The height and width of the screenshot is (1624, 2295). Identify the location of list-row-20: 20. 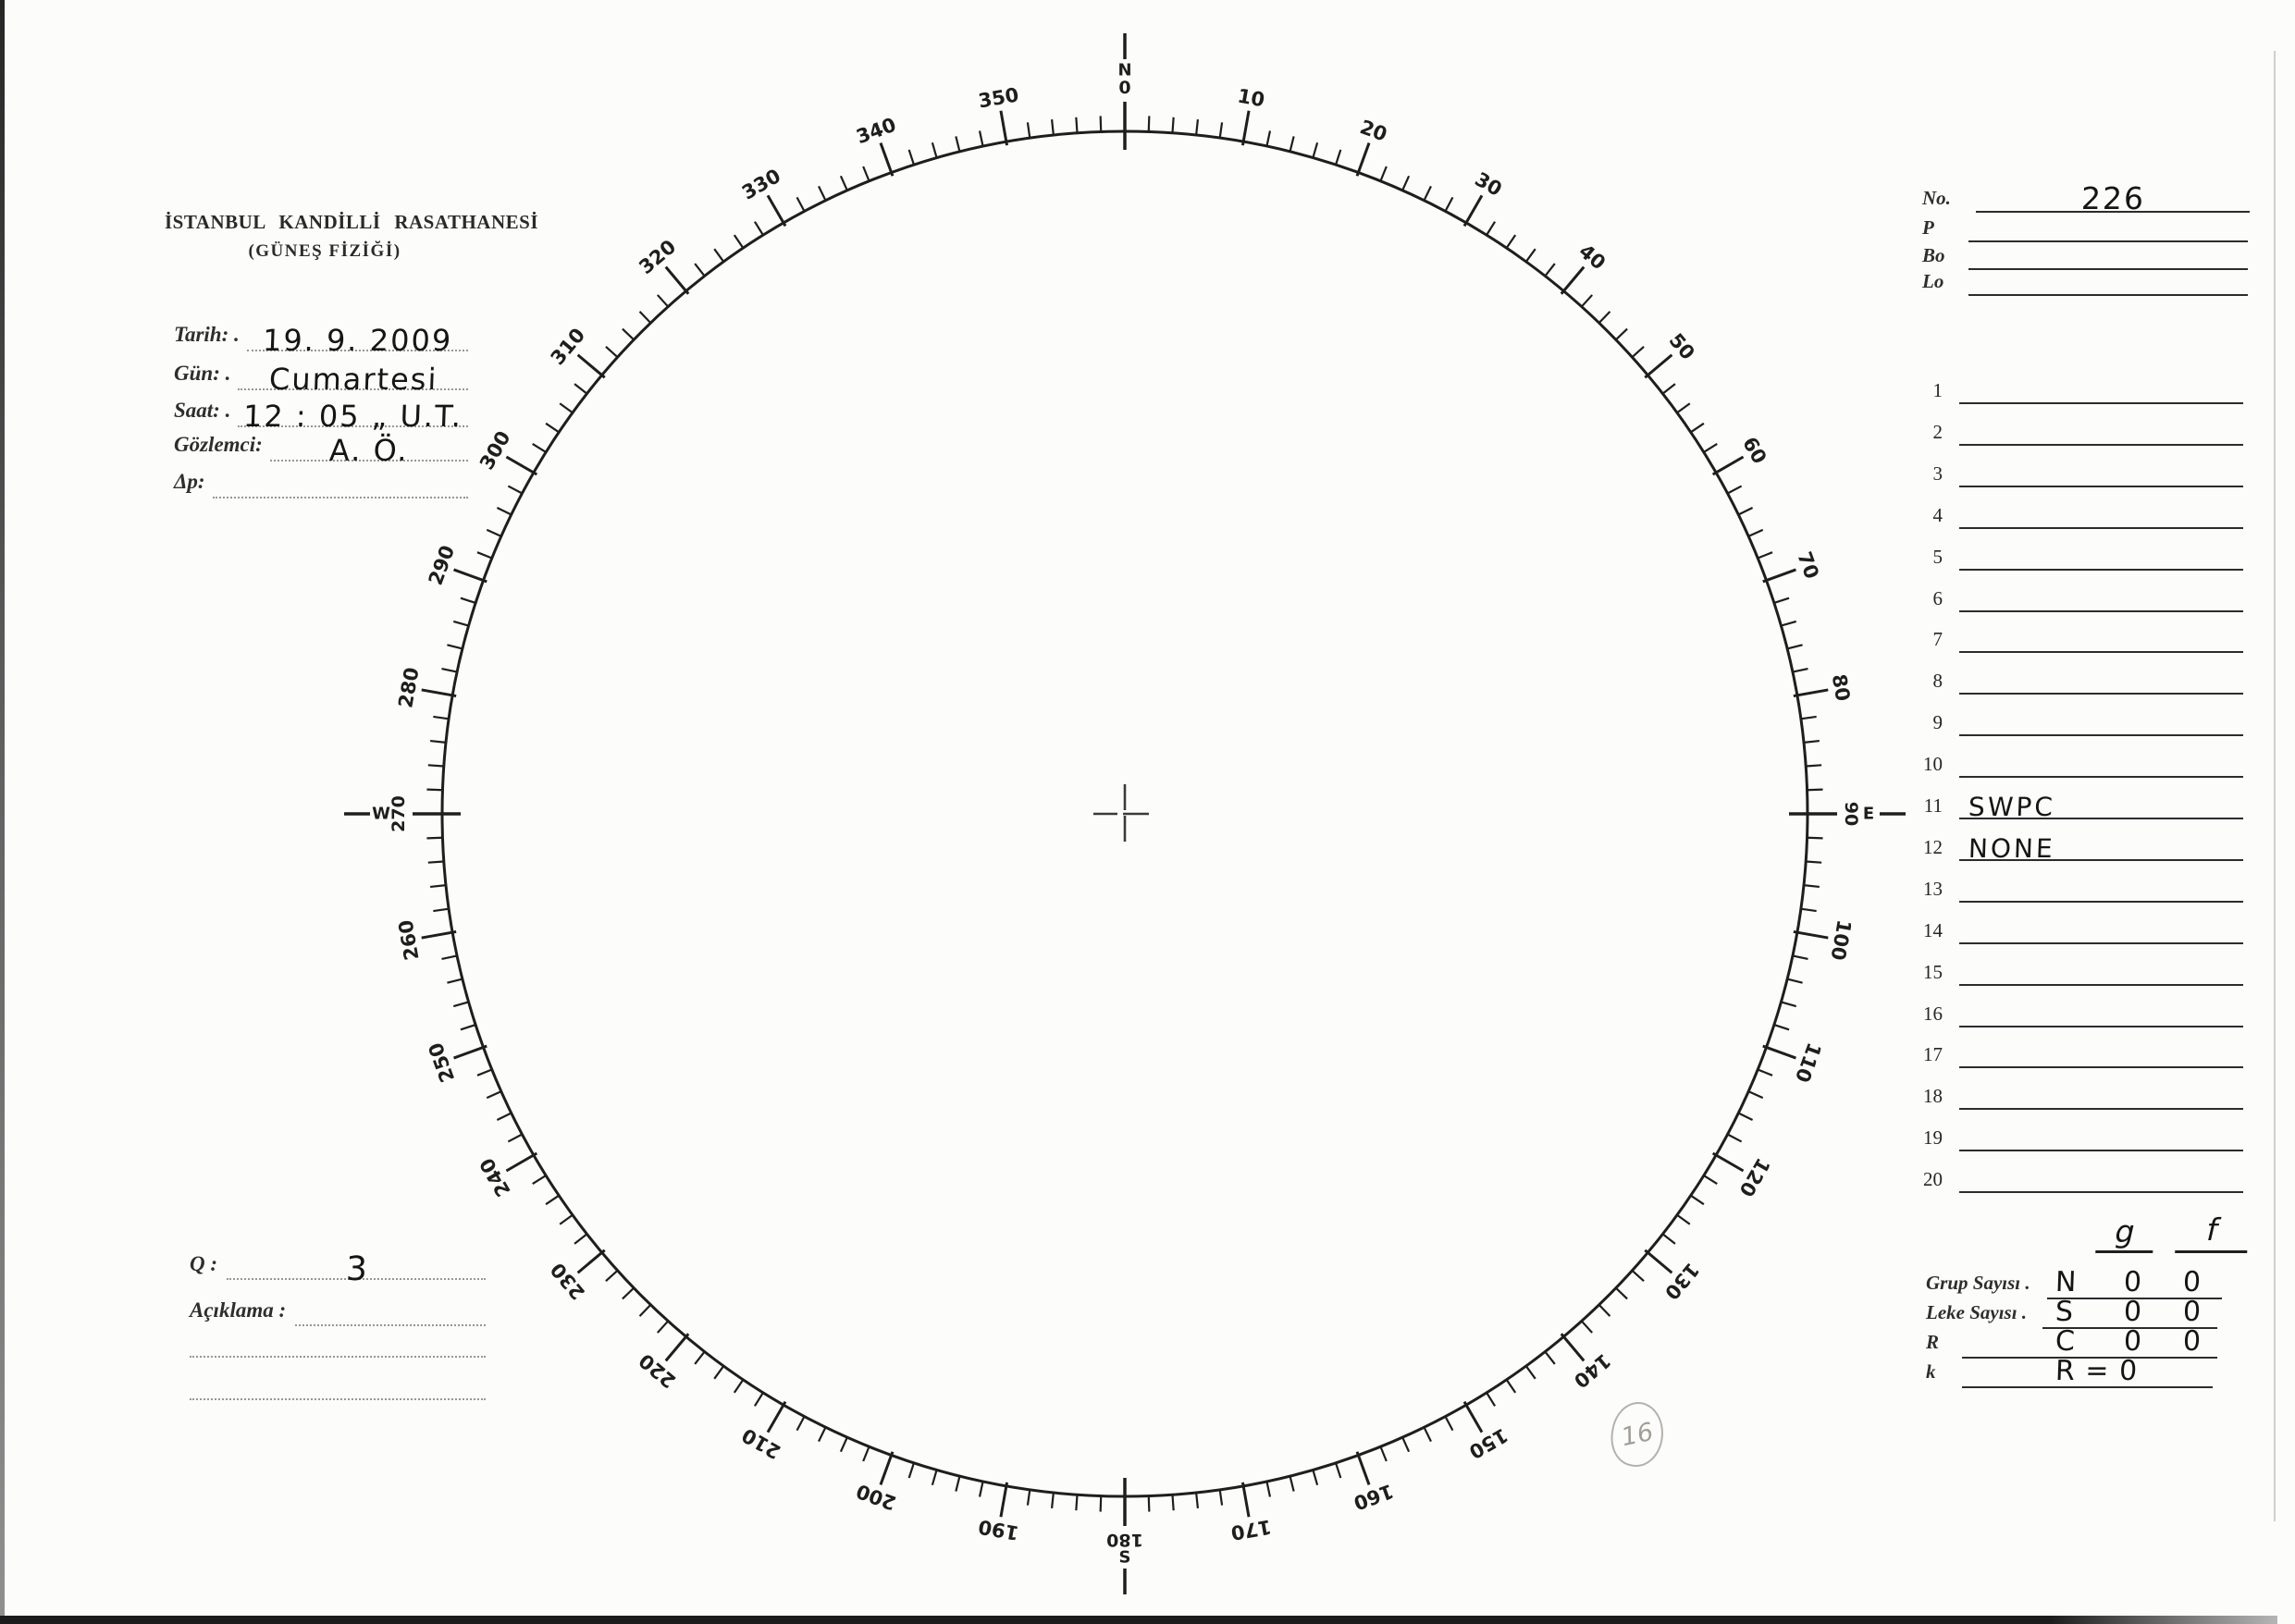
(2078, 1176).